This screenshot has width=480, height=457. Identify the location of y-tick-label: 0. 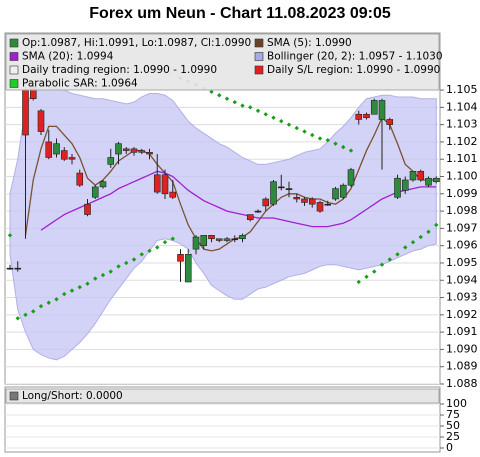
(449, 447).